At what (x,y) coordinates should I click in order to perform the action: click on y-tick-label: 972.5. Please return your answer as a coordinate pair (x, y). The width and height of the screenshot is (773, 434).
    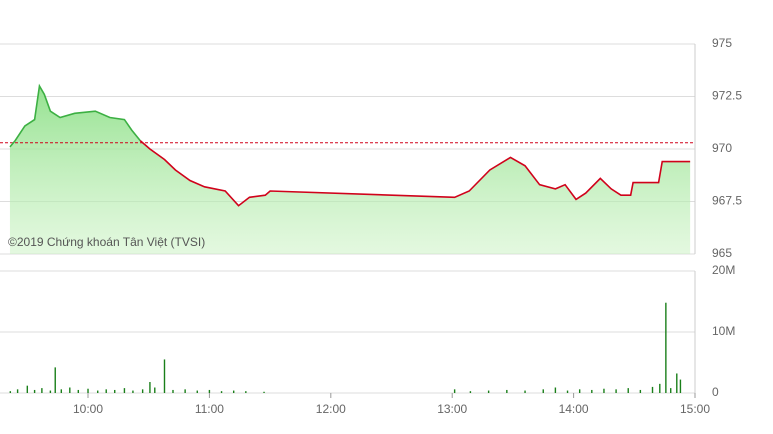
    Looking at the image, I should click on (727, 96).